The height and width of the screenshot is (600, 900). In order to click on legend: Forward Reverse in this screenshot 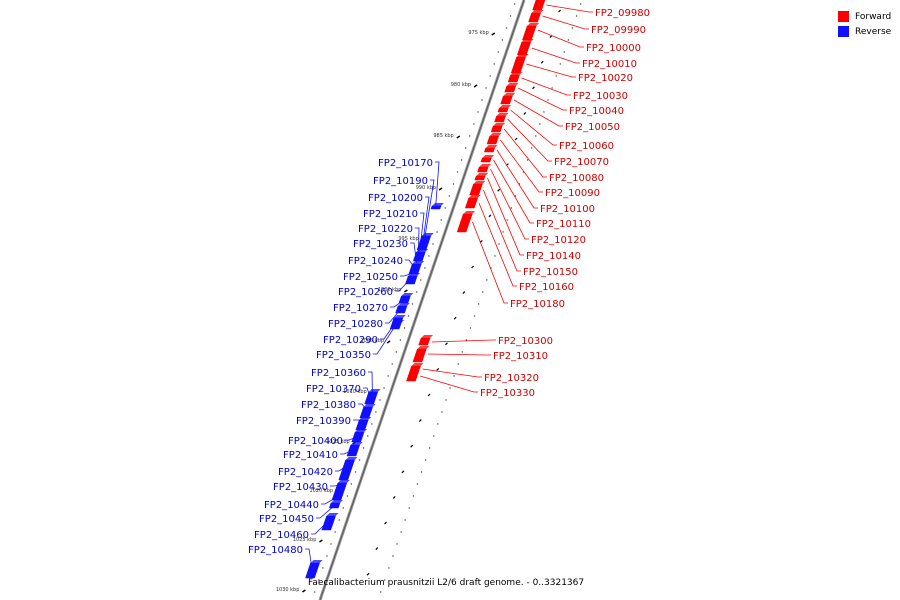, I will do `click(864, 24)`.